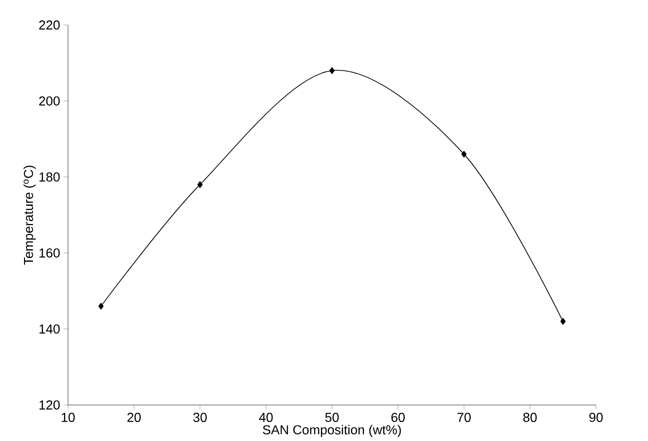  I want to click on x-axis-title: SAN Composition (wt%), so click(331, 430).